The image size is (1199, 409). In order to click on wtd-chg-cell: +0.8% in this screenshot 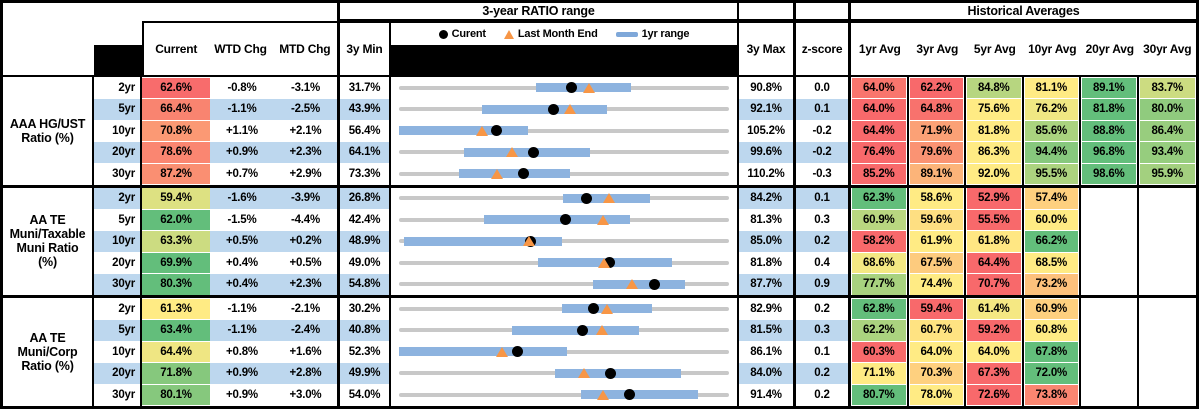, I will do `click(242, 351)`.